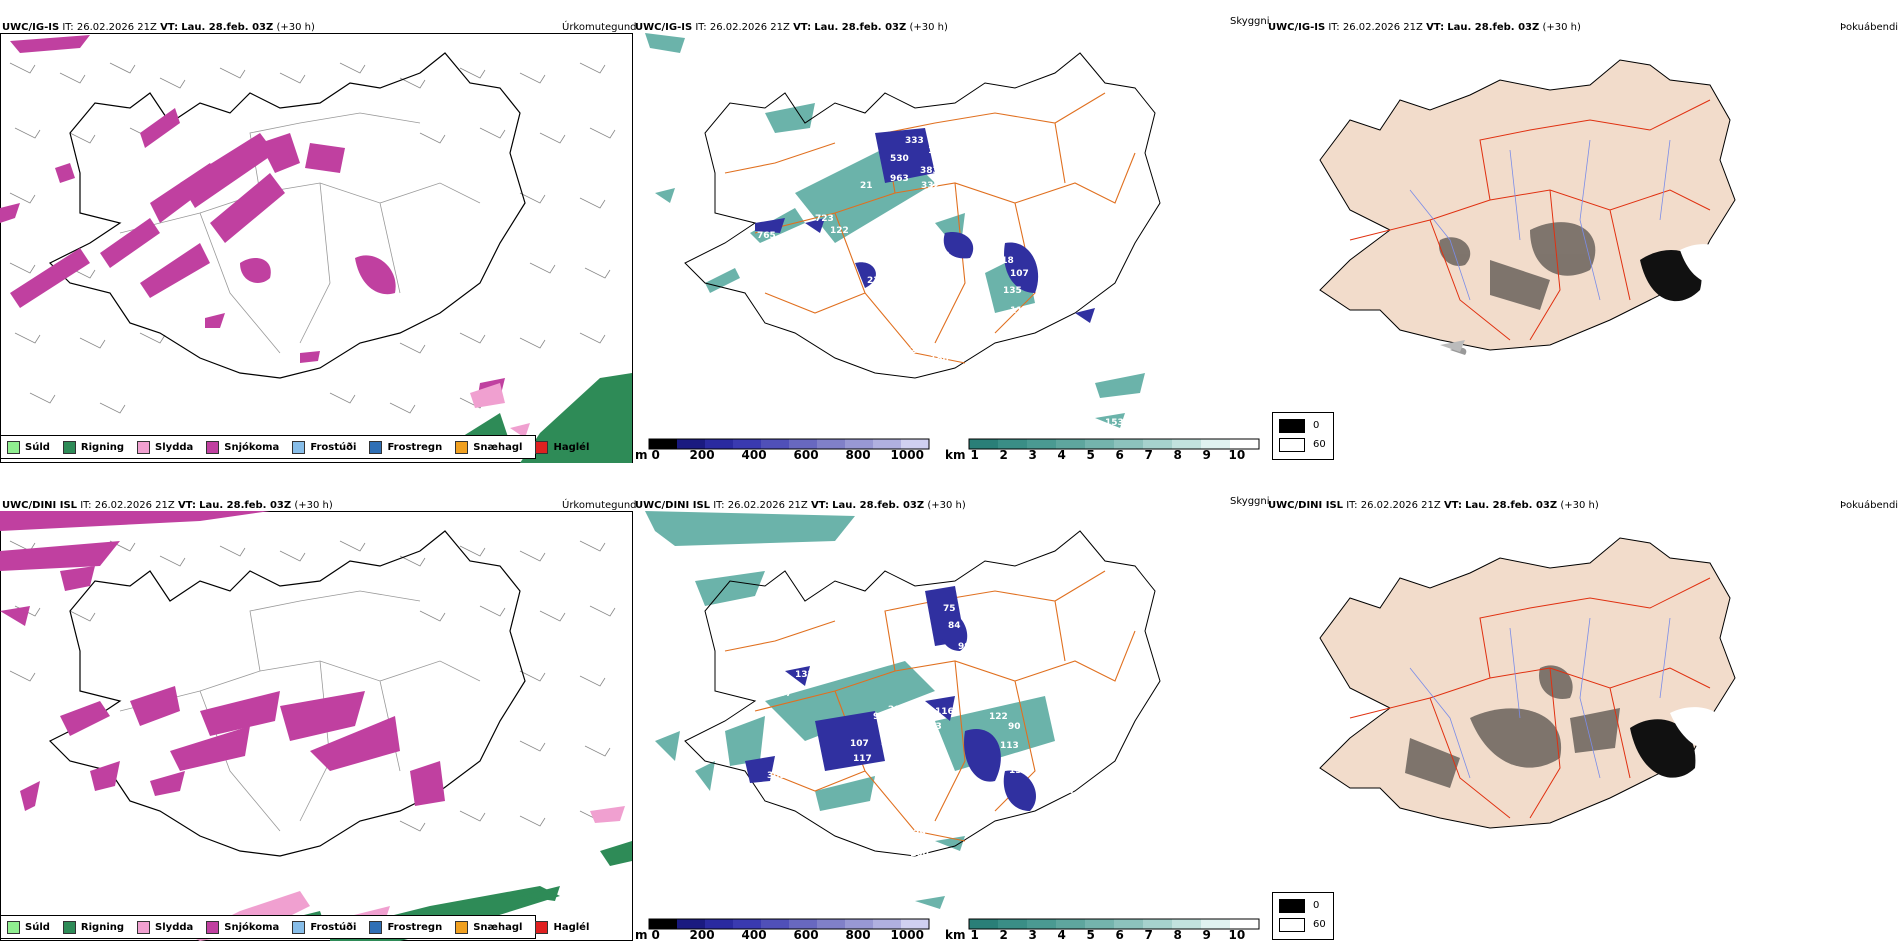 The height and width of the screenshot is (950, 1900). I want to click on cloudbase-label: 291, so click(897, 710).